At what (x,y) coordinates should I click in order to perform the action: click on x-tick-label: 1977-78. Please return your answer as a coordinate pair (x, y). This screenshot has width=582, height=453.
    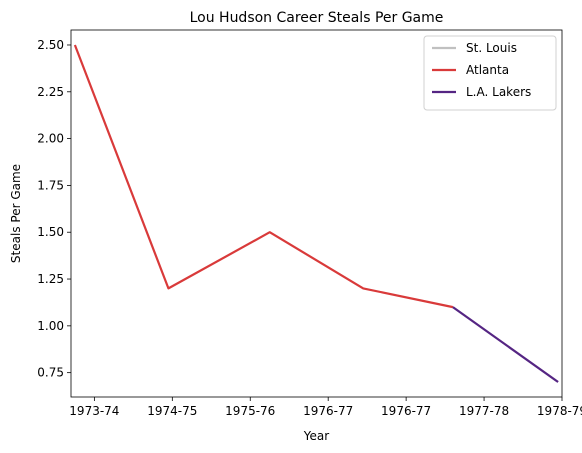
    Looking at the image, I should click on (484, 411).